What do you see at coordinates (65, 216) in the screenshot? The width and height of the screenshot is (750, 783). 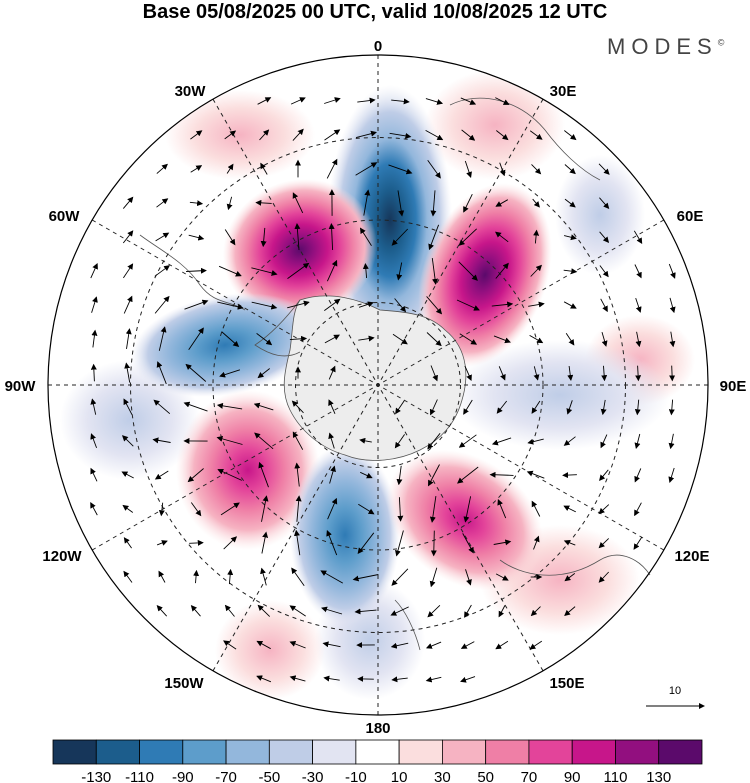 I see `lon-label-60w: 60W` at bounding box center [65, 216].